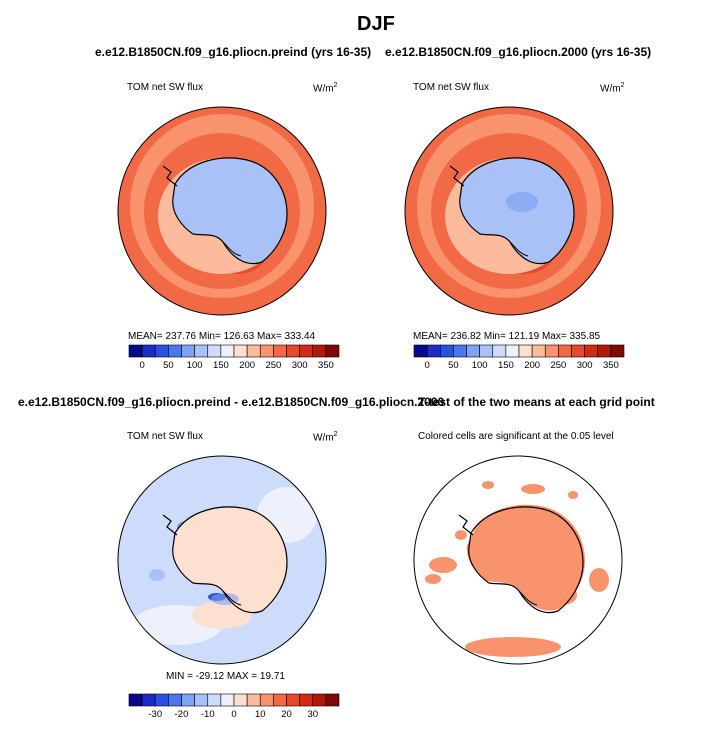  Describe the element at coordinates (286, 714) in the screenshot. I see `diff-colorbar-tick-label: 20` at that location.